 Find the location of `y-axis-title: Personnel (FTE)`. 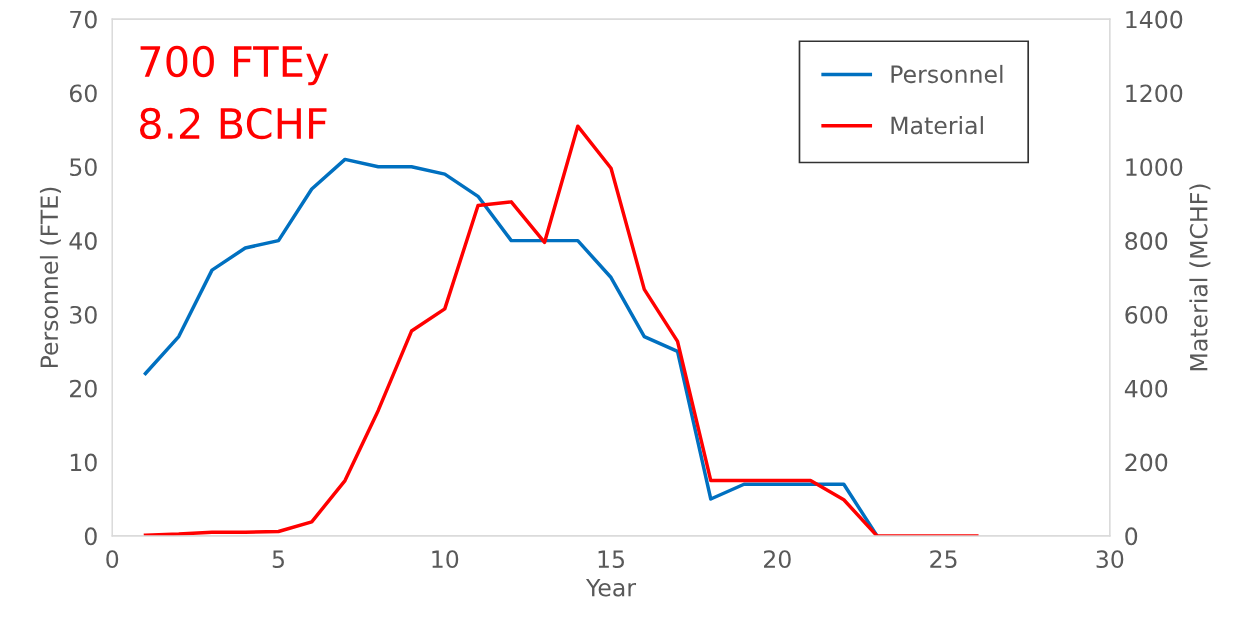

y-axis-title: Personnel (FTE) is located at coordinates (50, 277).